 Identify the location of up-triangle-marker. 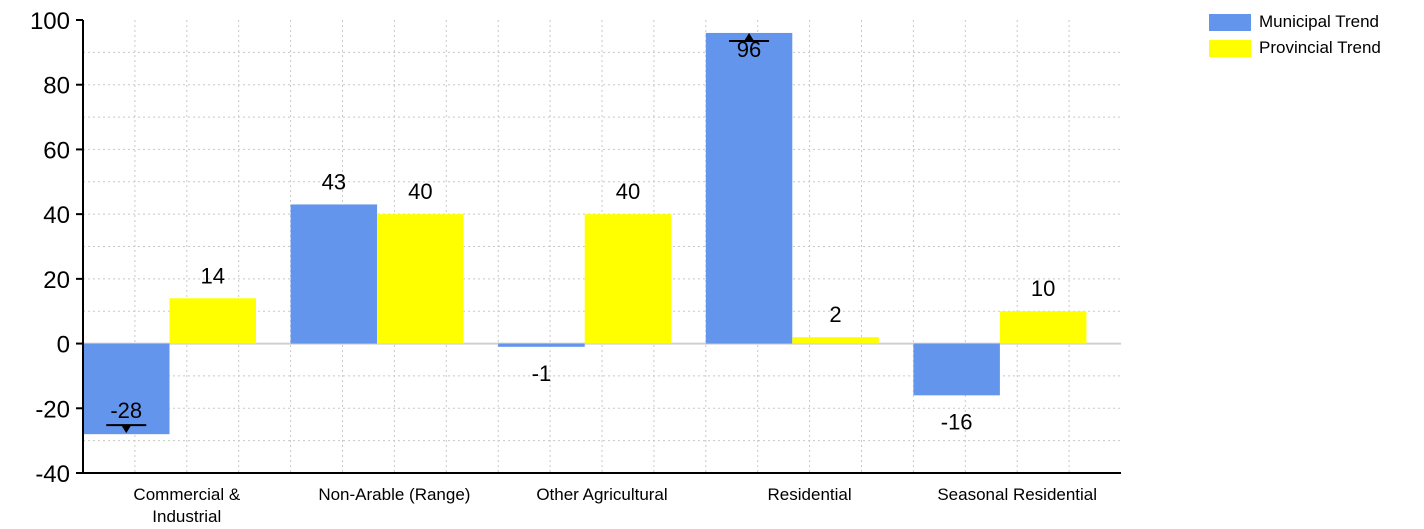
(749, 36).